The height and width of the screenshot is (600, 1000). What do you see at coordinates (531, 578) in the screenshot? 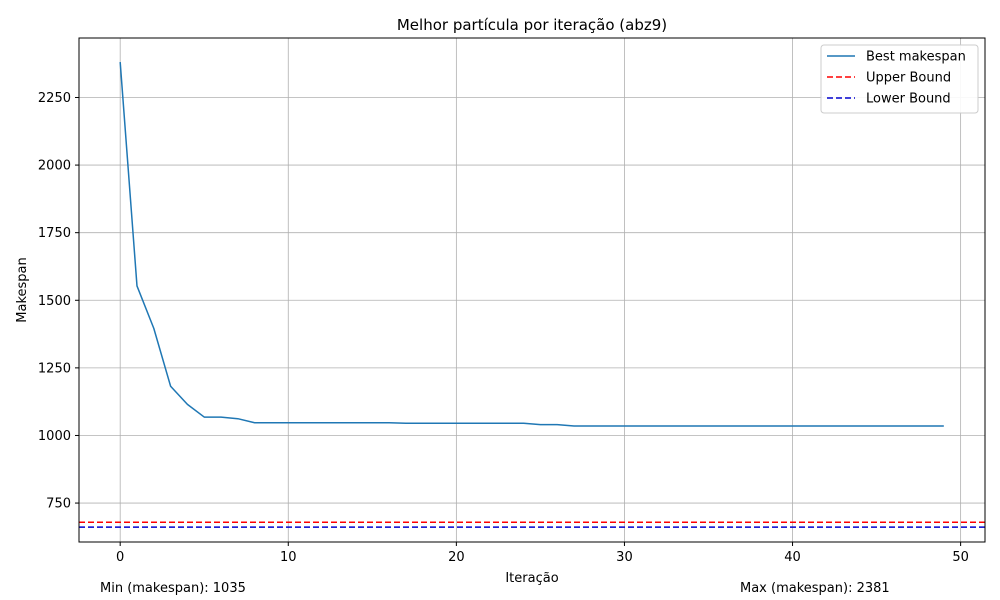
I see `x-axis-label: Iteração` at bounding box center [531, 578].